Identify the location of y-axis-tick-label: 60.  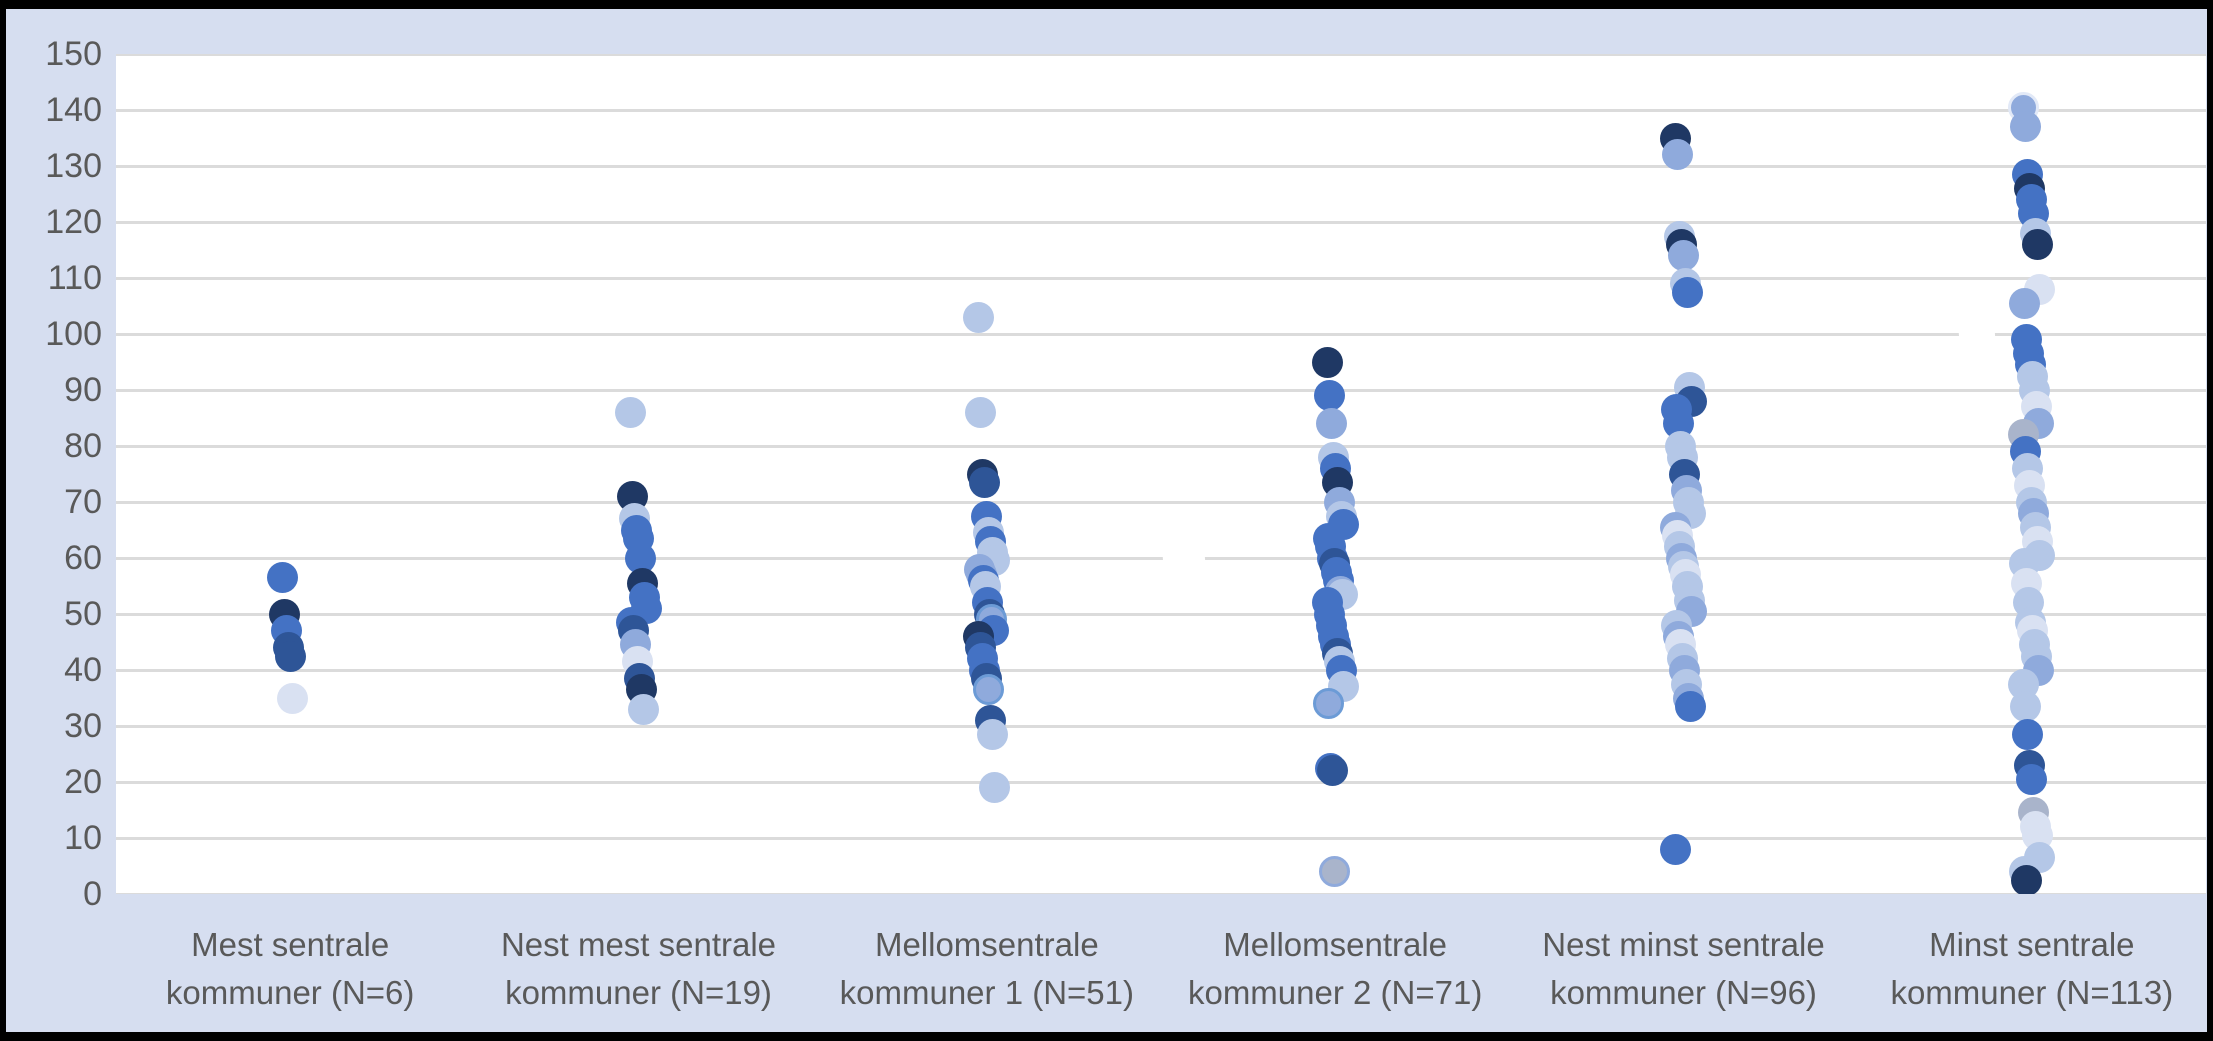
(83, 558).